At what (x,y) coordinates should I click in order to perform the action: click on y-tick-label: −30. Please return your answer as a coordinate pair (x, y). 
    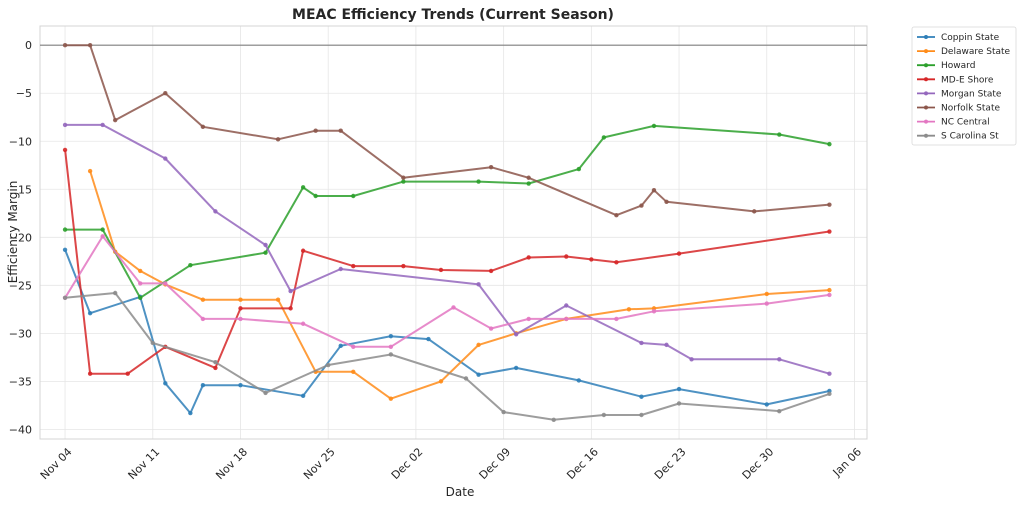
    Looking at the image, I should click on (20, 333).